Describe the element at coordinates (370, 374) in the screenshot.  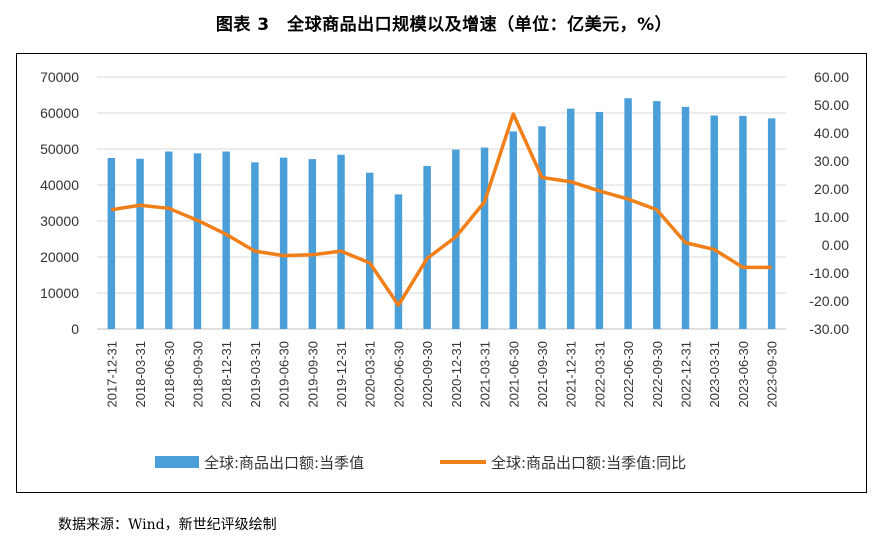
I see `x-tick-label: 2020-03-31` at that location.